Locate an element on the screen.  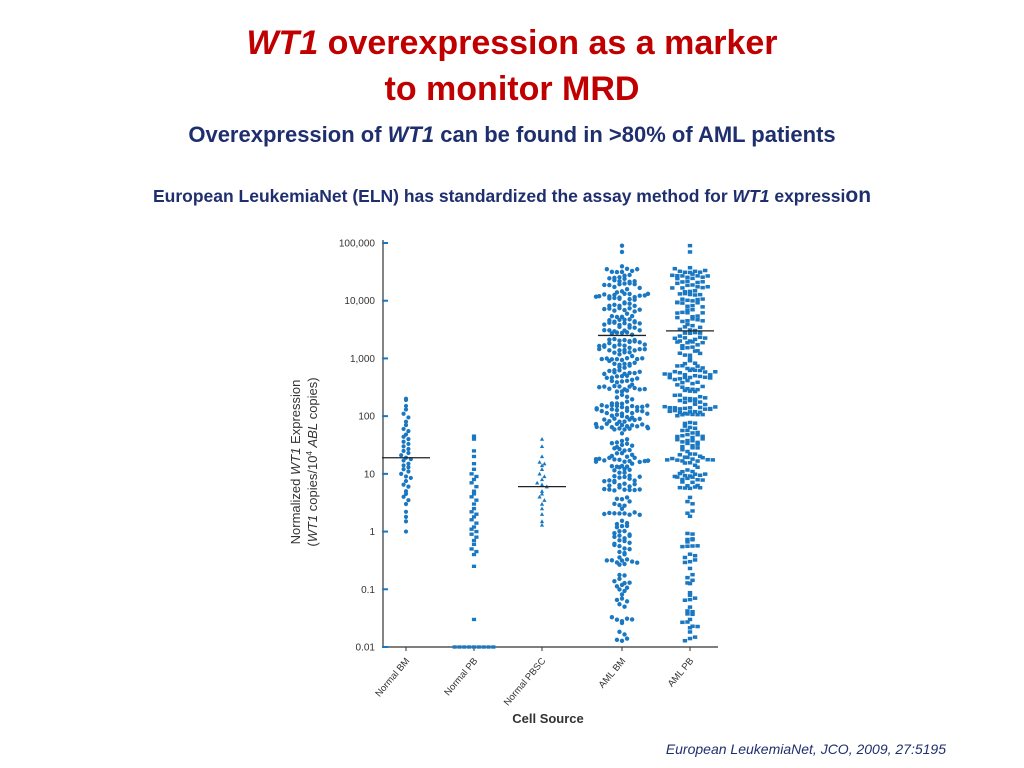
y-axis-title-line2: (WT1 copies/104 ABL copies) is located at coordinates (312, 461).